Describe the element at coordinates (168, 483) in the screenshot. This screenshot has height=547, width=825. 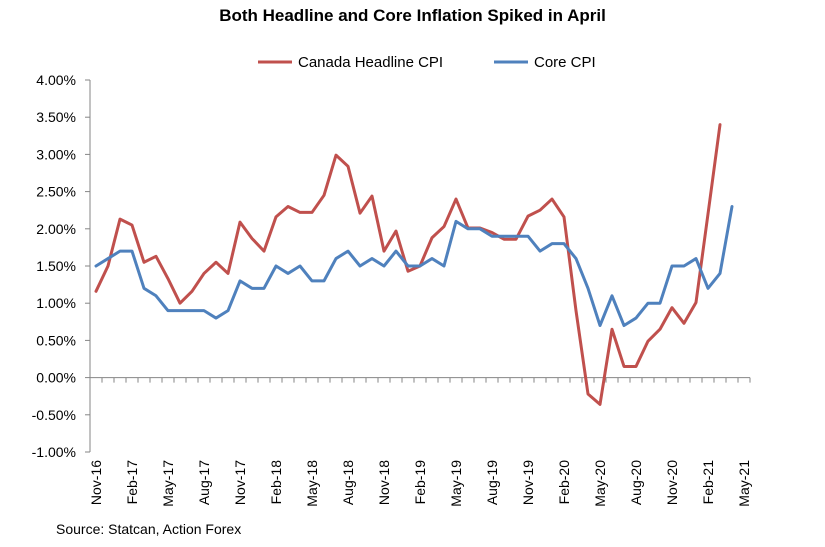
I see `x-tick-label: May-17` at that location.